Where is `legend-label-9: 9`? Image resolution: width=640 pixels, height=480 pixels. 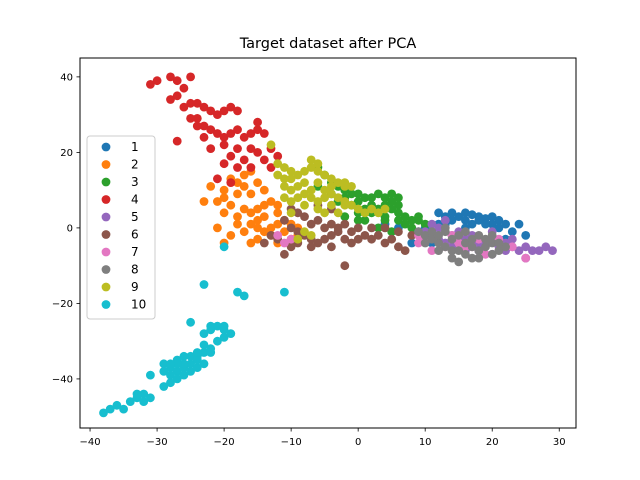
legend-label-9: 9 is located at coordinates (135, 287).